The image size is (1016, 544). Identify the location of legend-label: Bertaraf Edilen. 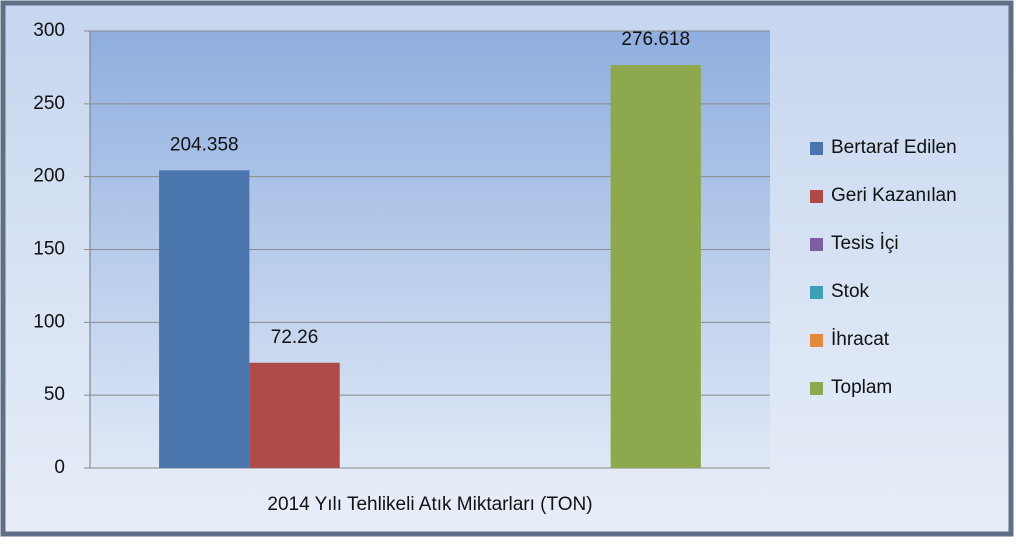
(894, 147).